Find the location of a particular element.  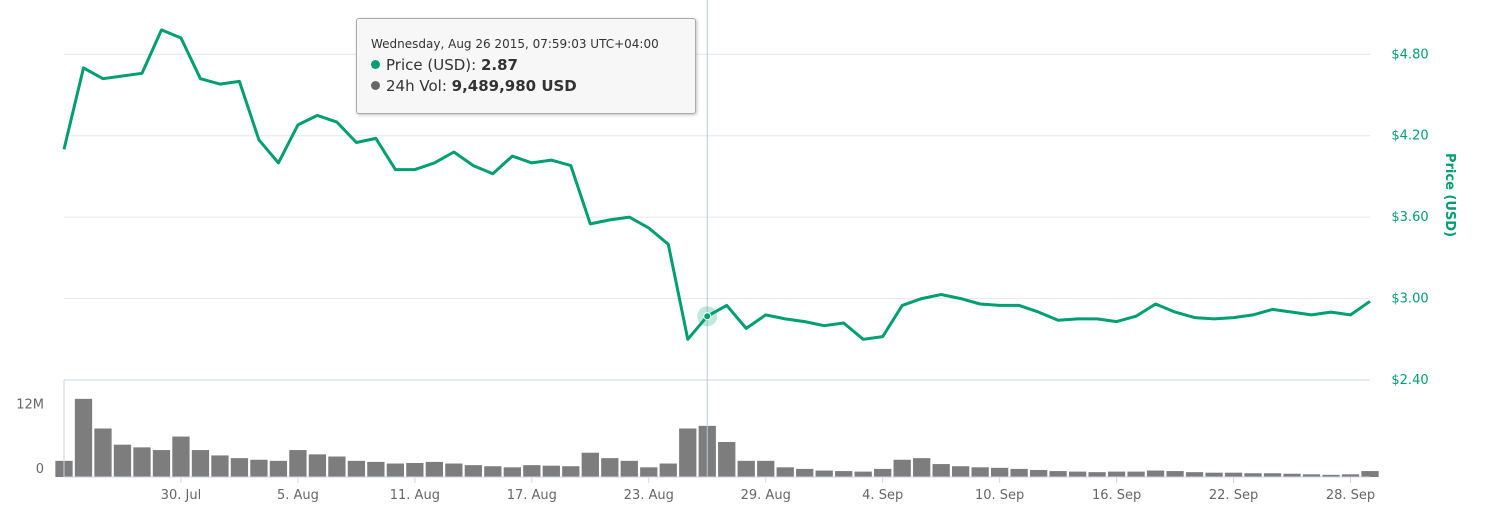

tooltip-volume-row: 24h Vol: 9,489,980 USD is located at coordinates (526, 86).